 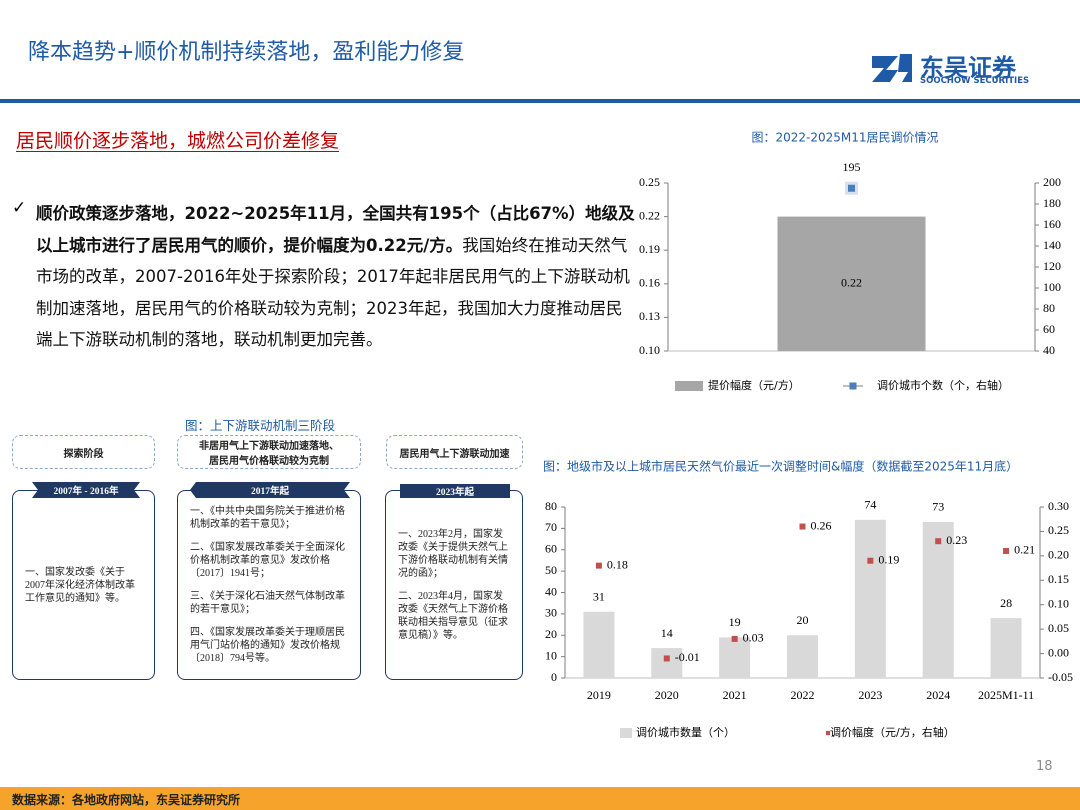 What do you see at coordinates (1006, 695) in the screenshot?
I see `x-tick-label: 2025M1-11` at bounding box center [1006, 695].